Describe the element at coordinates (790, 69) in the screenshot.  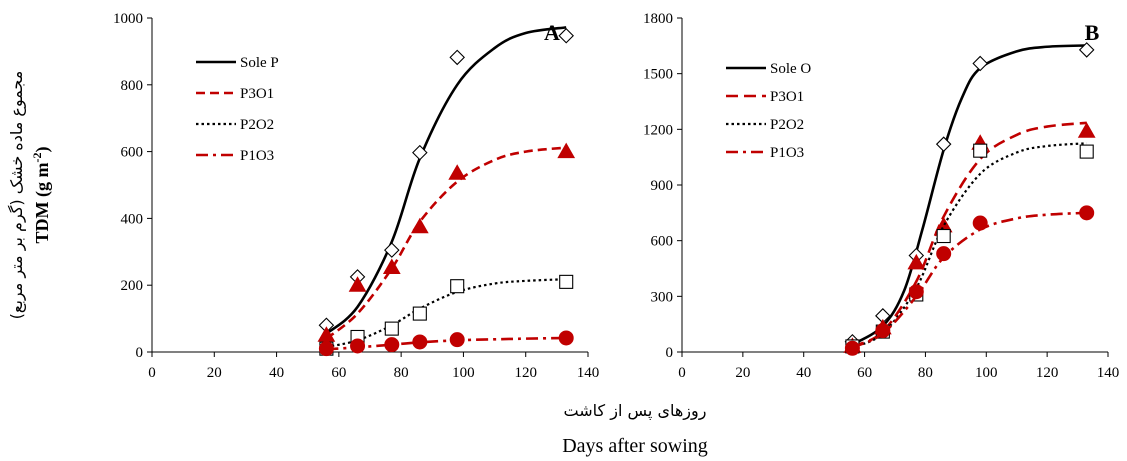
I see `legend-label: Sole O` at that location.